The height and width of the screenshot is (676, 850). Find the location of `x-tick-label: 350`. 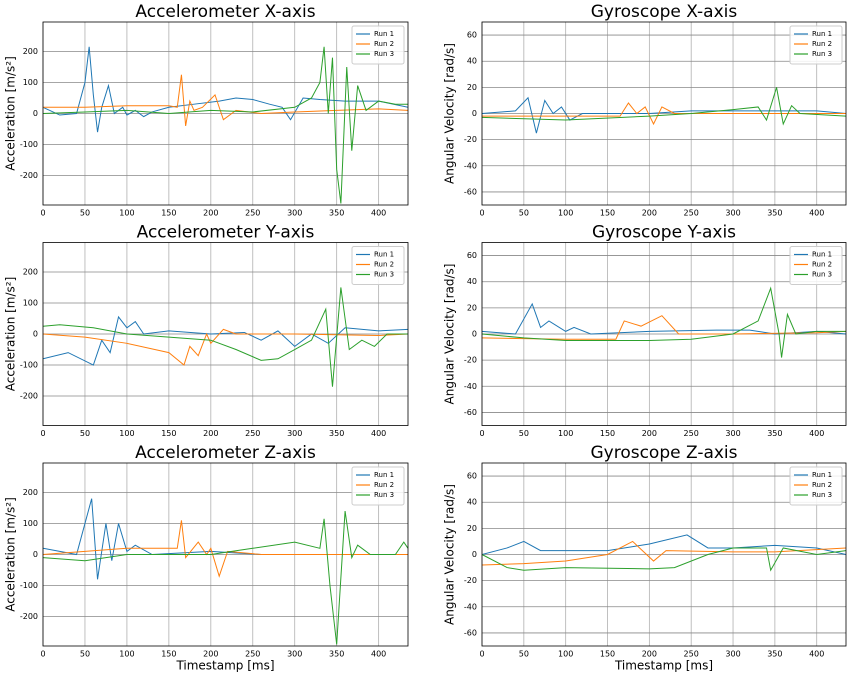

x-tick-label: 350 is located at coordinates (336, 654).